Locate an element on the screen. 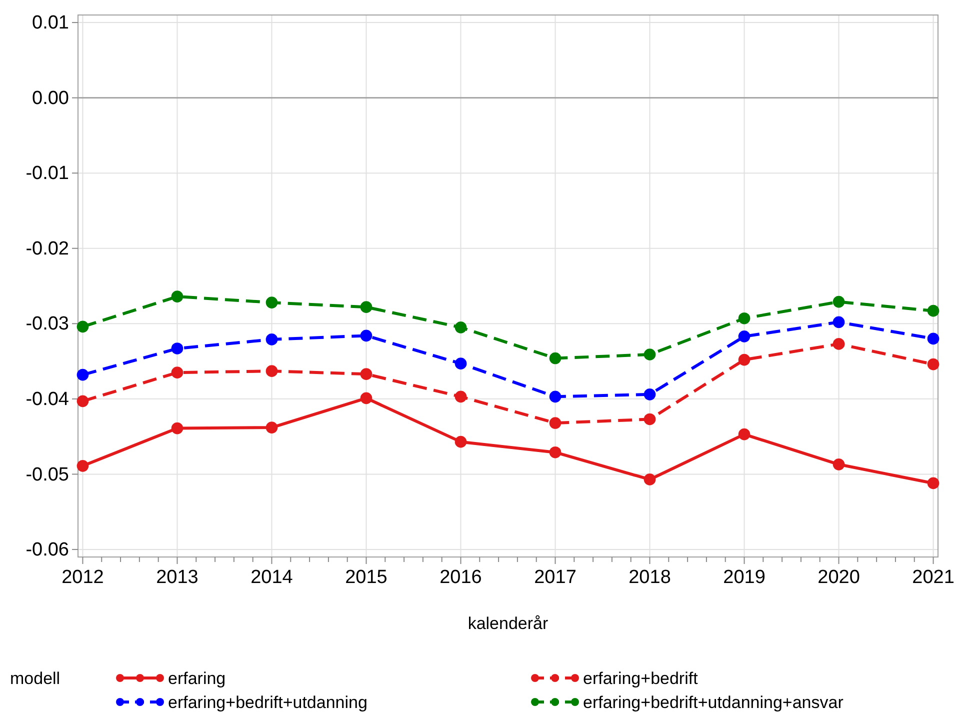 The height and width of the screenshot is (722, 957). x-tick-label: 2021 is located at coordinates (933, 577).